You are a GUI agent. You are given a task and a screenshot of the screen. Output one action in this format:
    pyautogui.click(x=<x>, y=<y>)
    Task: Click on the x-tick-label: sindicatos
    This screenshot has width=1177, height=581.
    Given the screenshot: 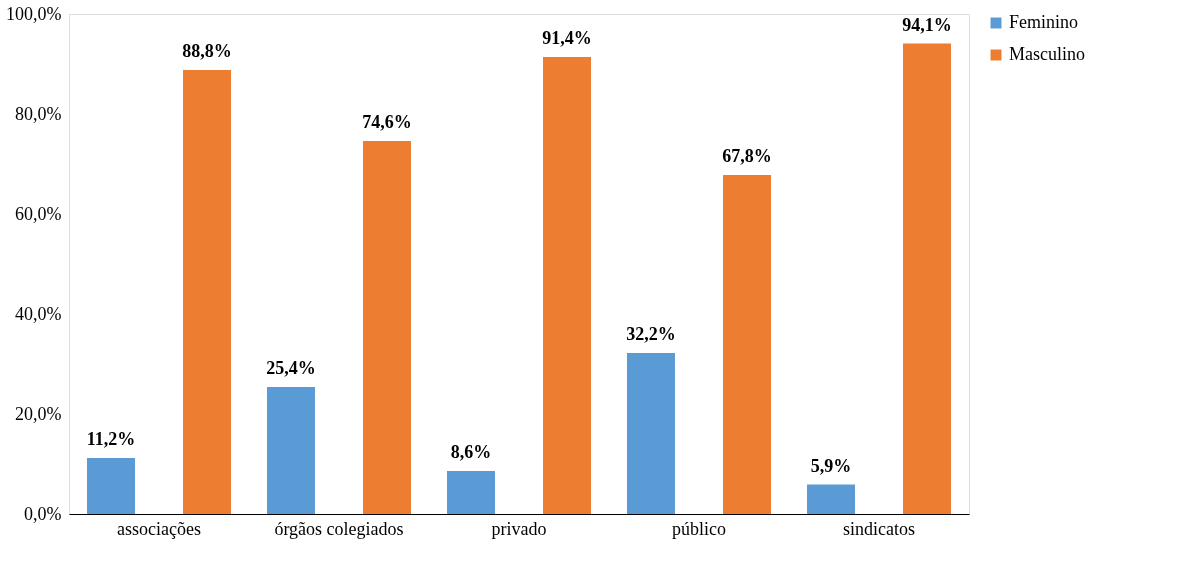 What is the action you would take?
    pyautogui.click(x=879, y=528)
    